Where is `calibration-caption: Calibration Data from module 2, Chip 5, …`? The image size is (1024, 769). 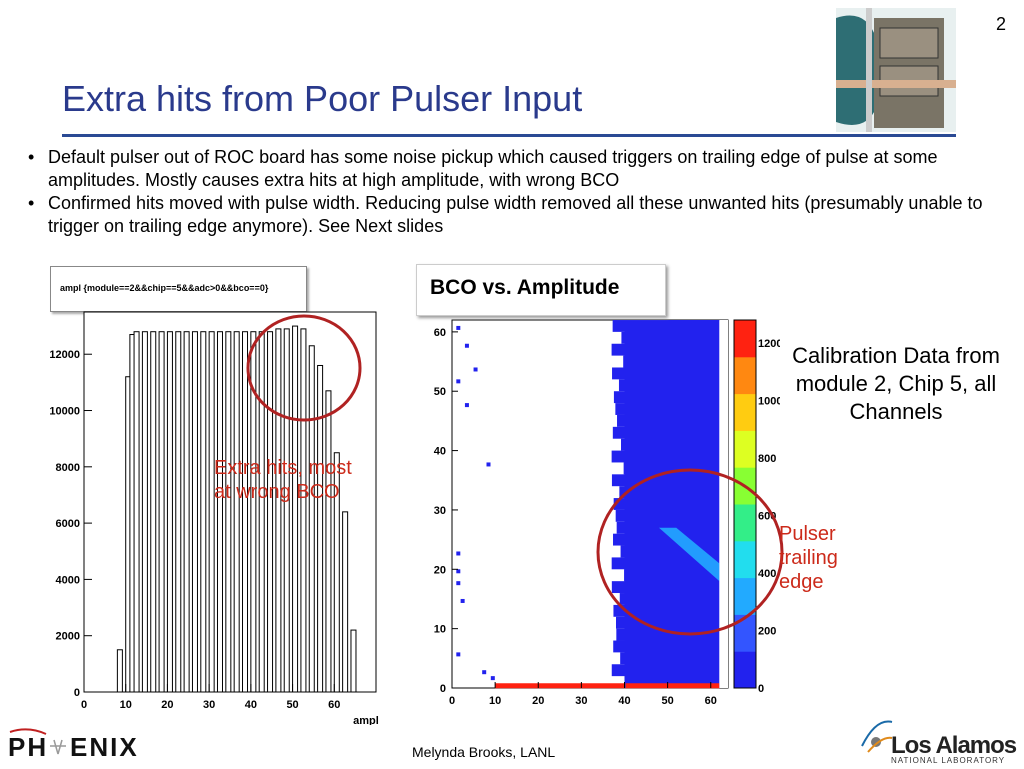 calibration-caption: Calibration Data from module 2, Chip 5, … is located at coordinates (896, 383).